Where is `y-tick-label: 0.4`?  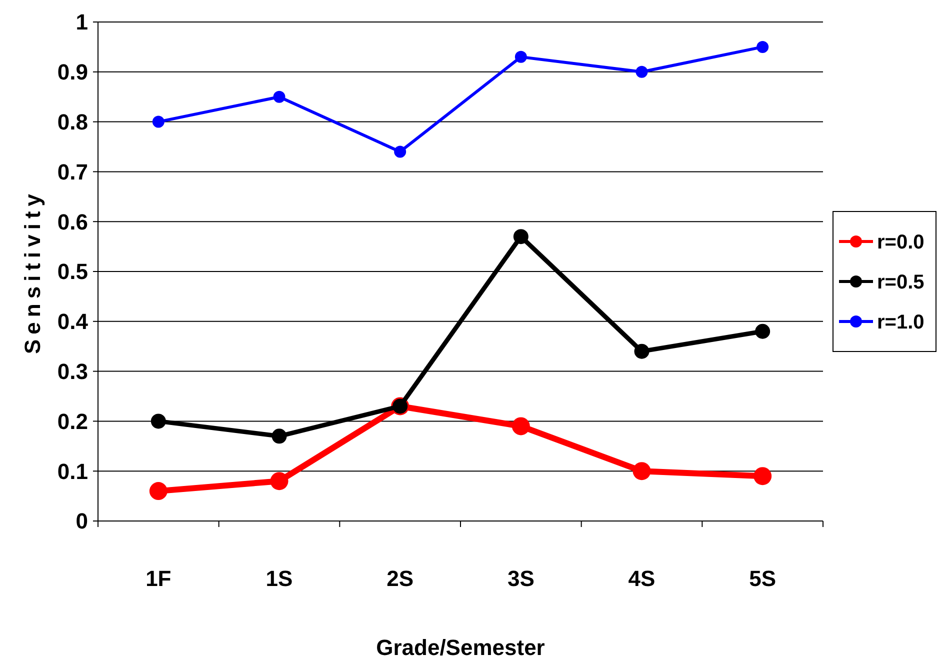 y-tick-label: 0.4 is located at coordinates (73, 321).